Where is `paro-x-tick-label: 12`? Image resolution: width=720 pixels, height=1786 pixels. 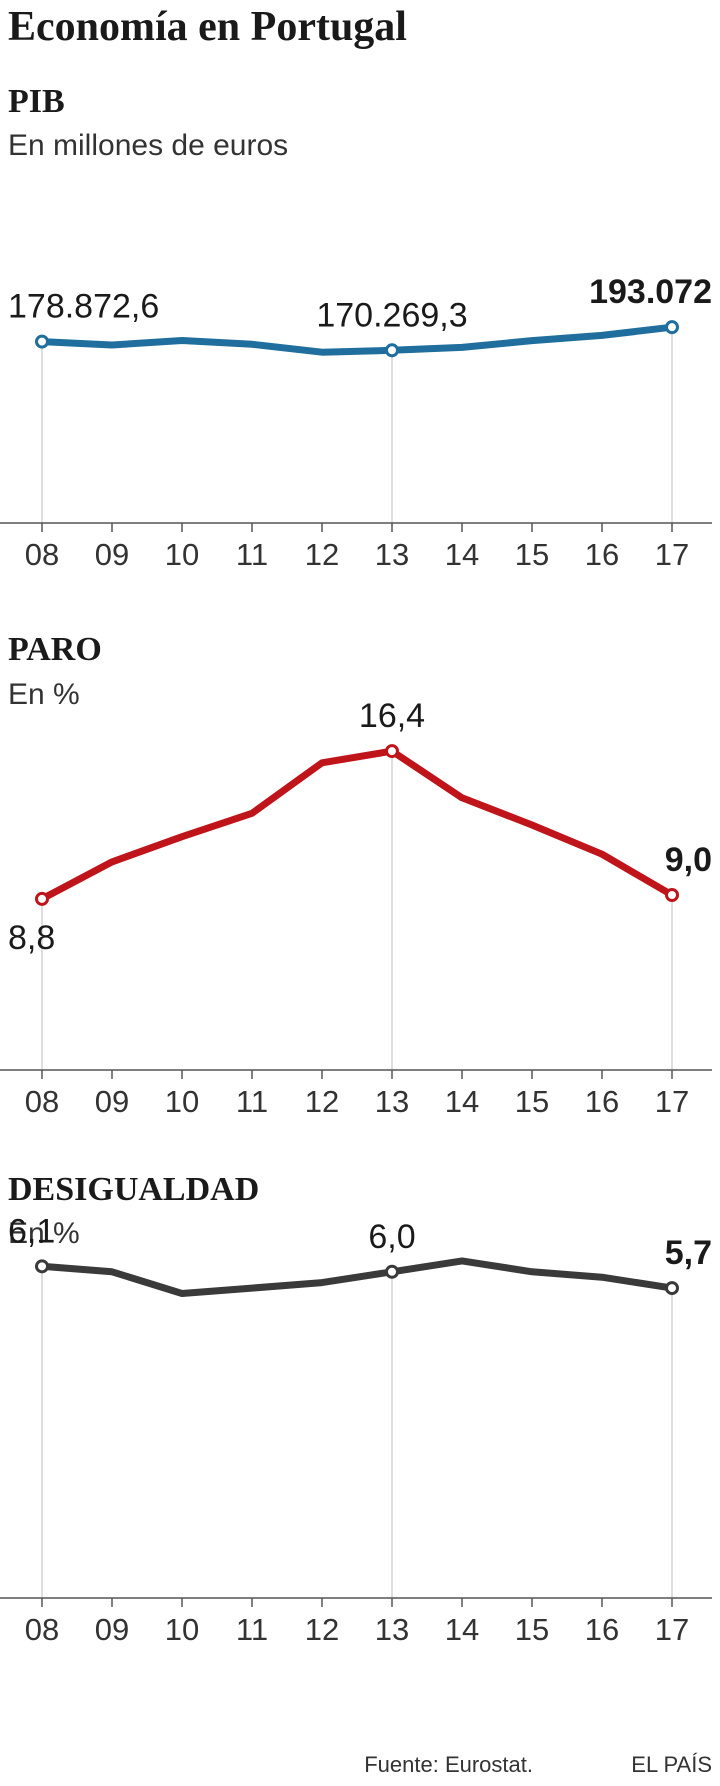
paro-x-tick-label: 12 is located at coordinates (322, 1101).